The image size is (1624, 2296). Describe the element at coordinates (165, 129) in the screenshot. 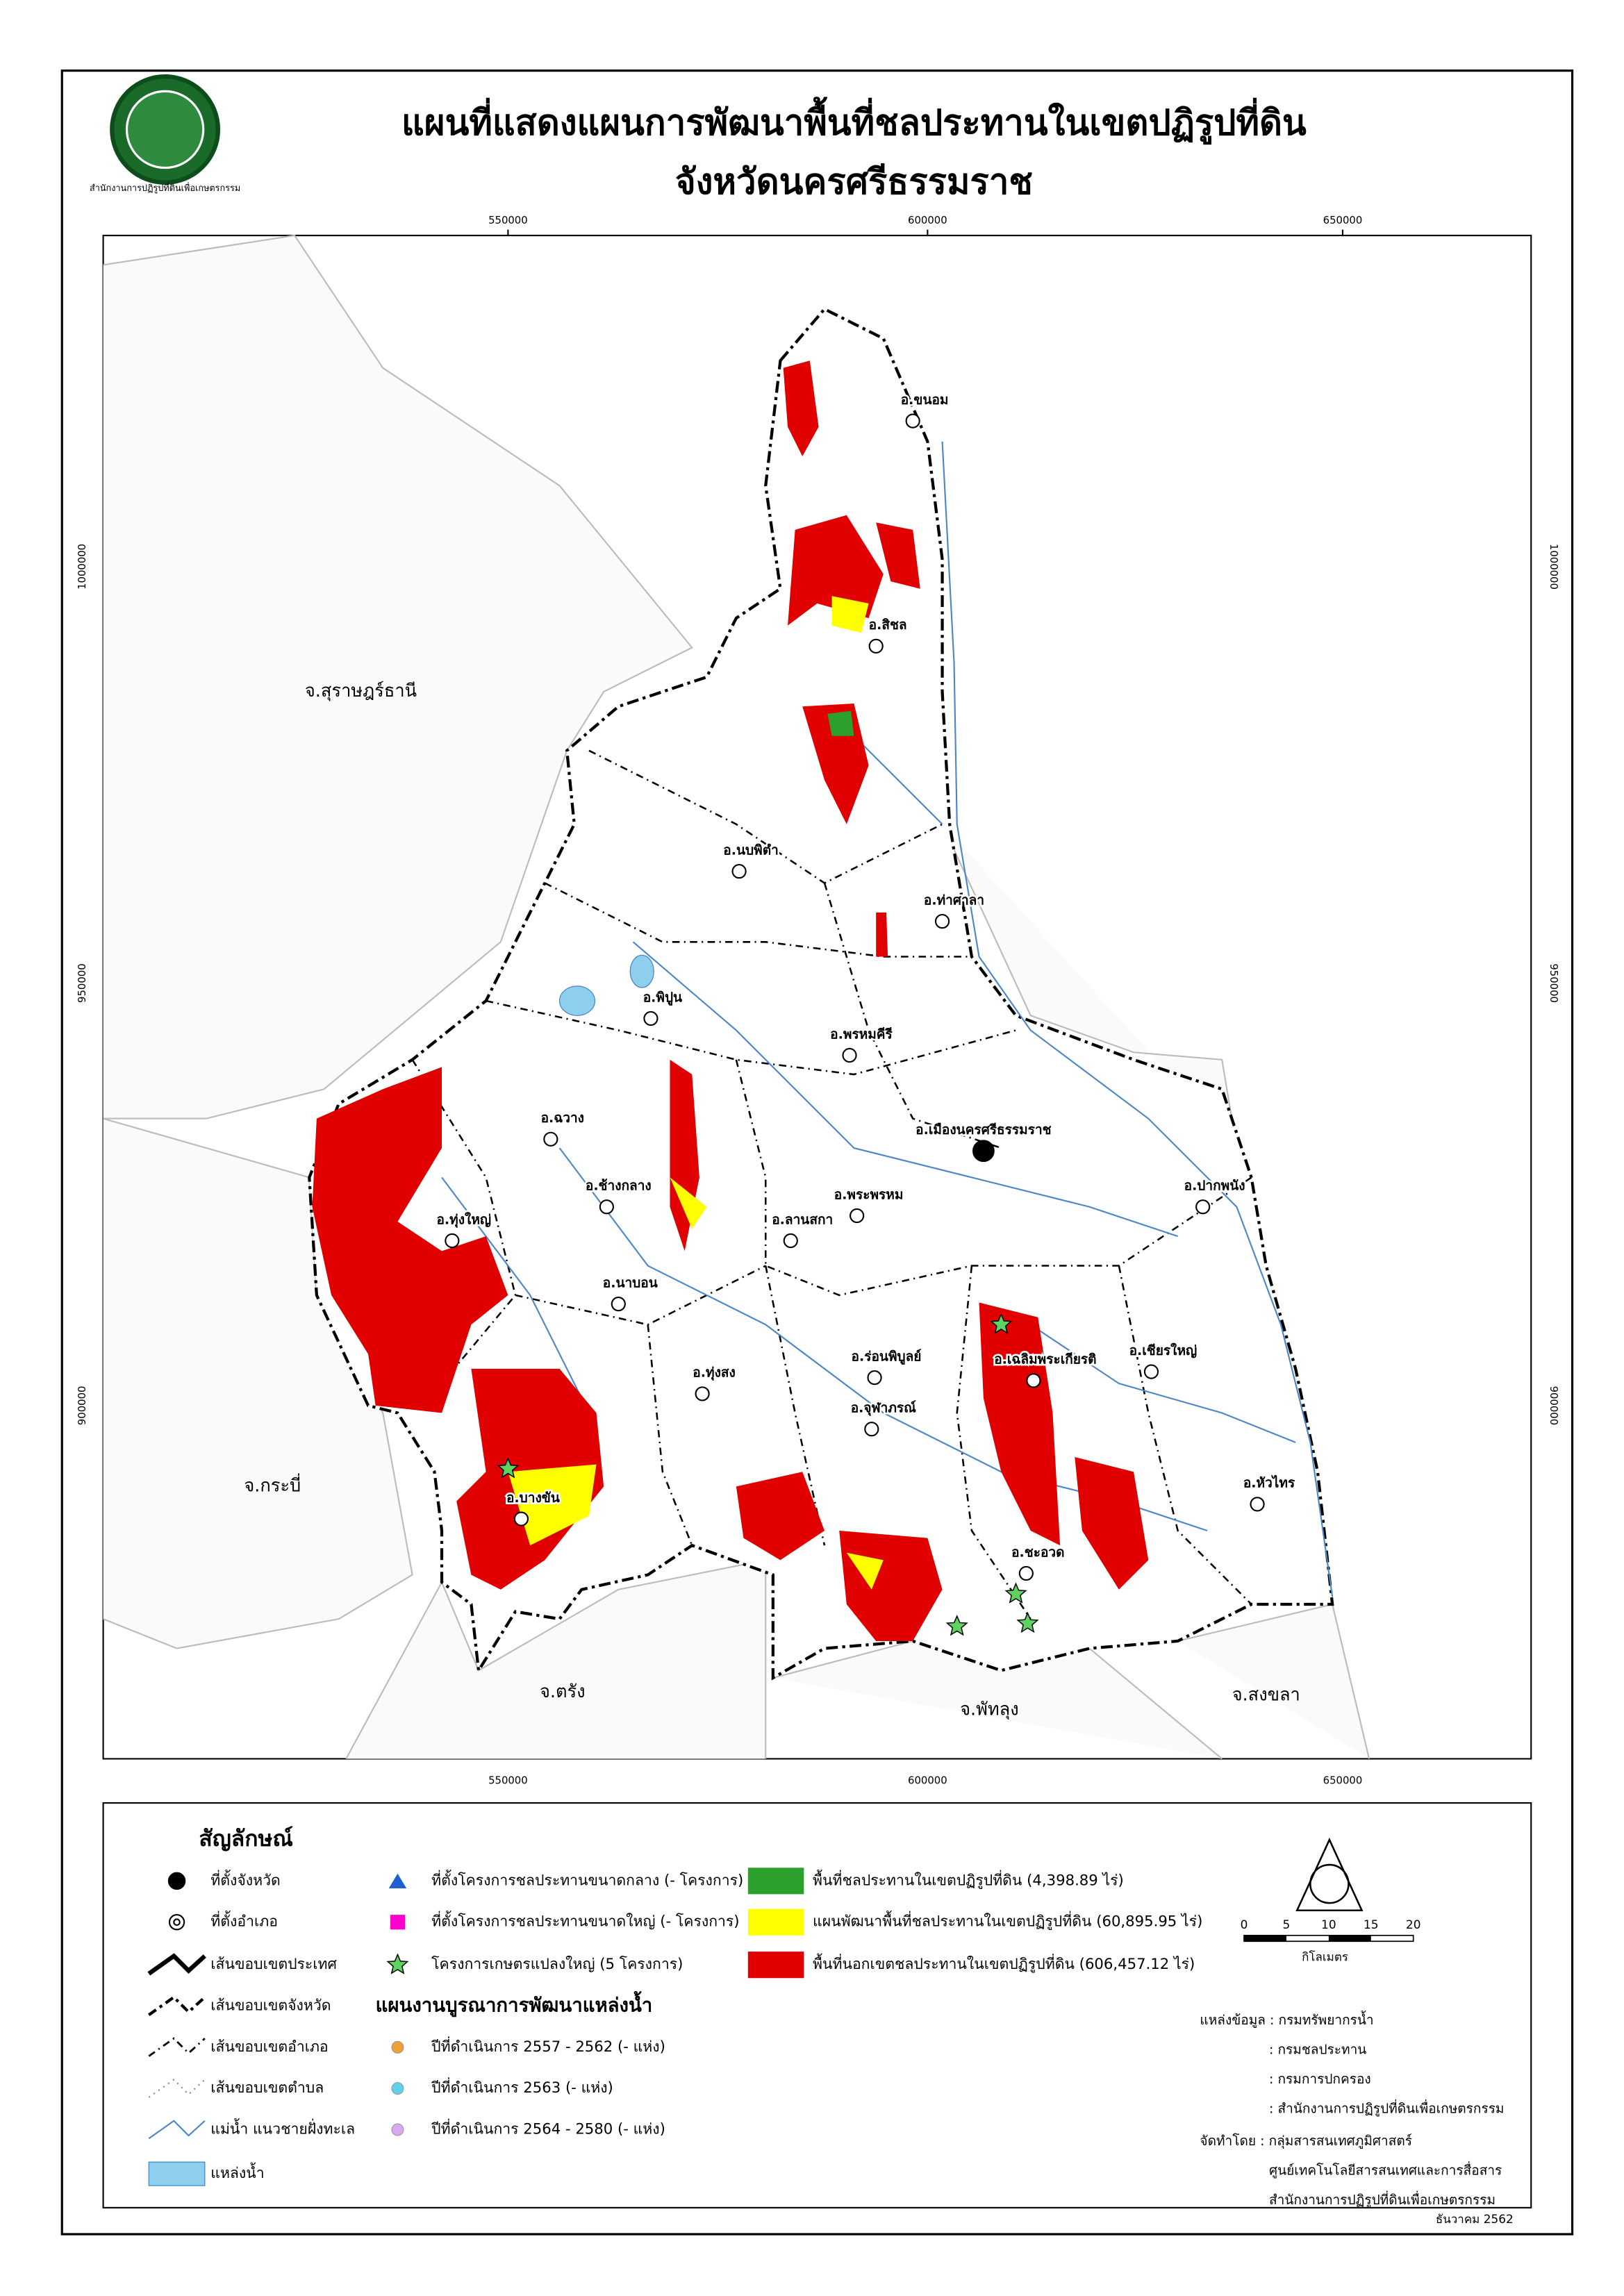

I see `logo` at that location.